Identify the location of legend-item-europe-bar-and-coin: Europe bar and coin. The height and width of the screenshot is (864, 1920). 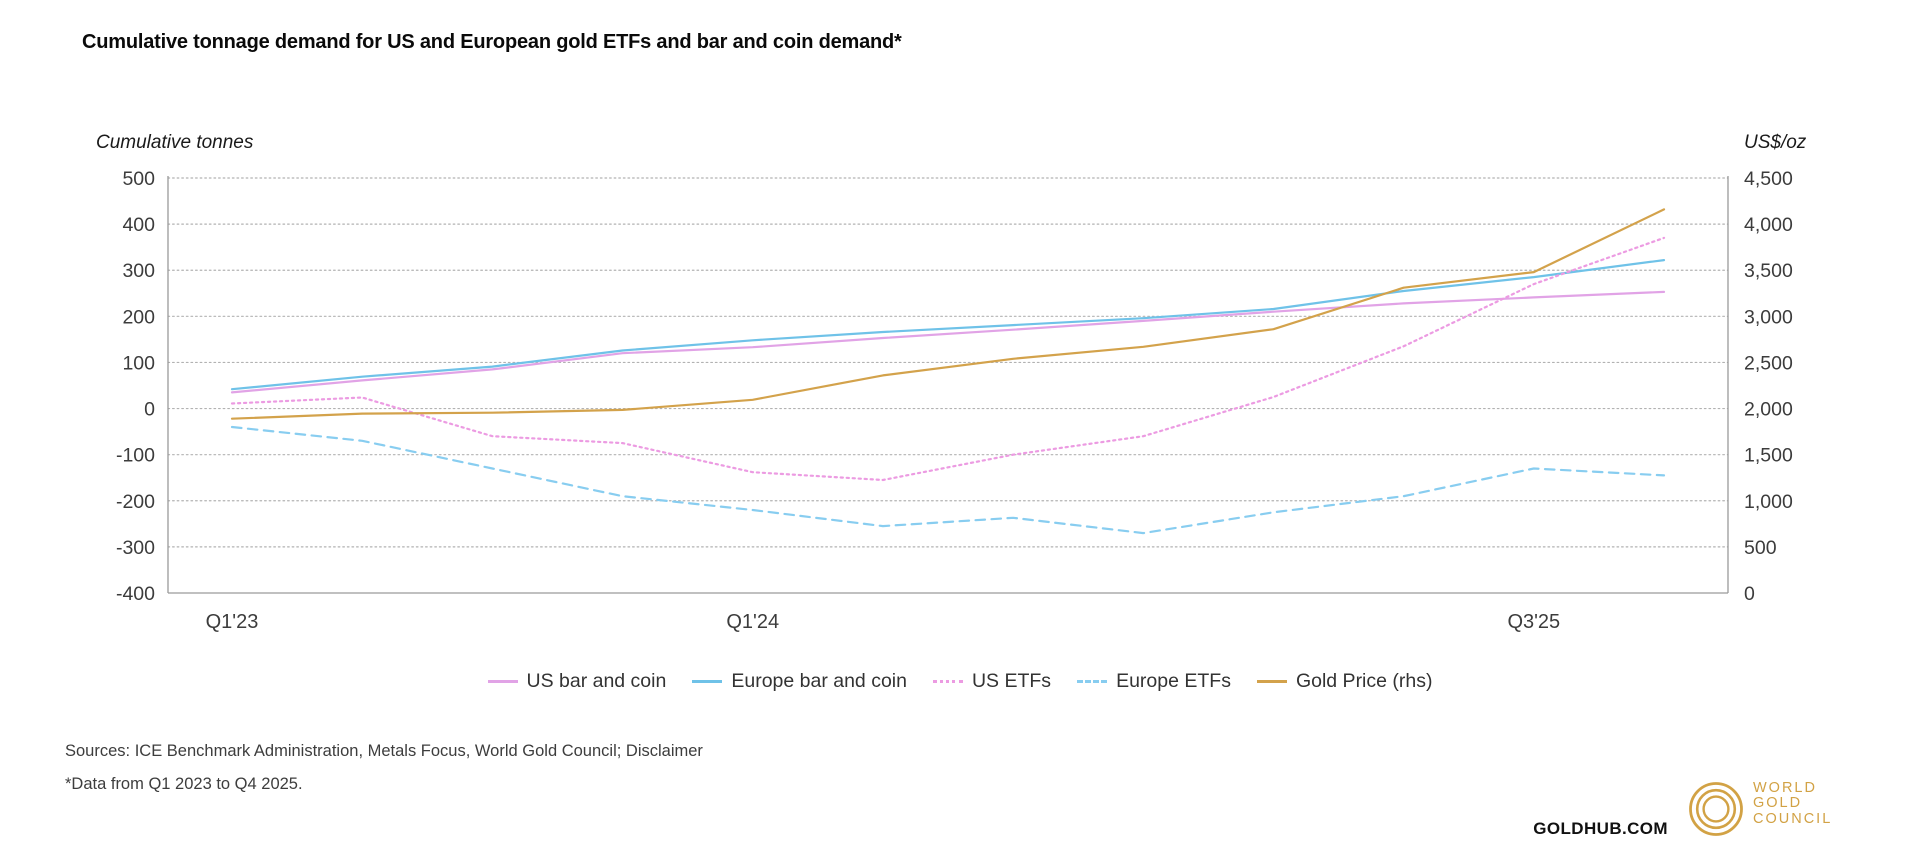
(799, 681).